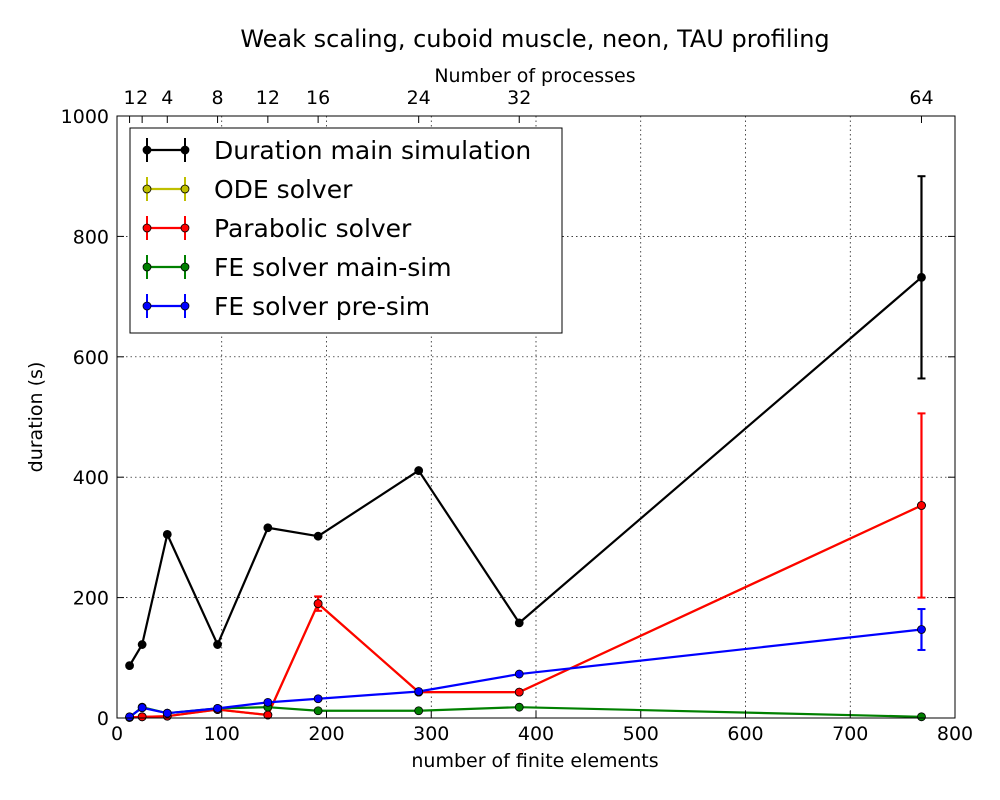 The height and width of the screenshot is (800, 1000). Describe the element at coordinates (955, 734) in the screenshot. I see `x-tick-label: 800` at that location.